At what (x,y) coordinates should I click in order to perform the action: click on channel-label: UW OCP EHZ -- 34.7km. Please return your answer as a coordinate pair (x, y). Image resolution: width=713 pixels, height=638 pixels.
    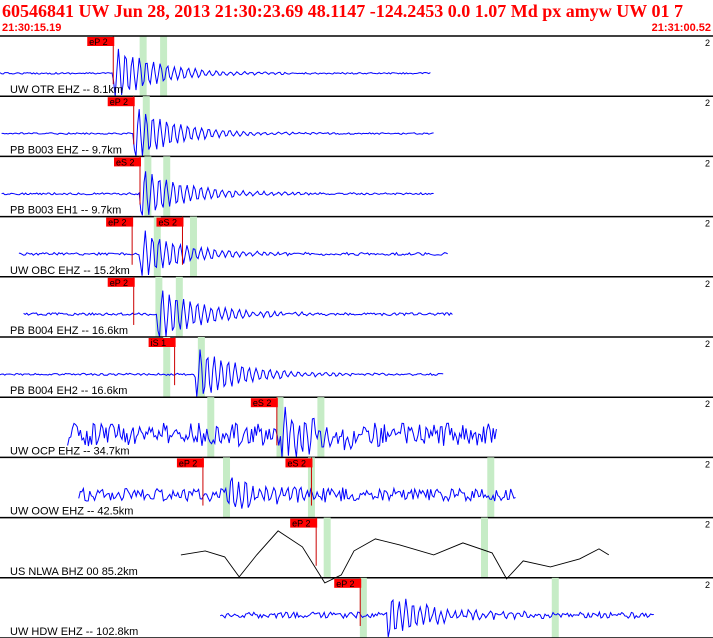
    Looking at the image, I should click on (70, 451).